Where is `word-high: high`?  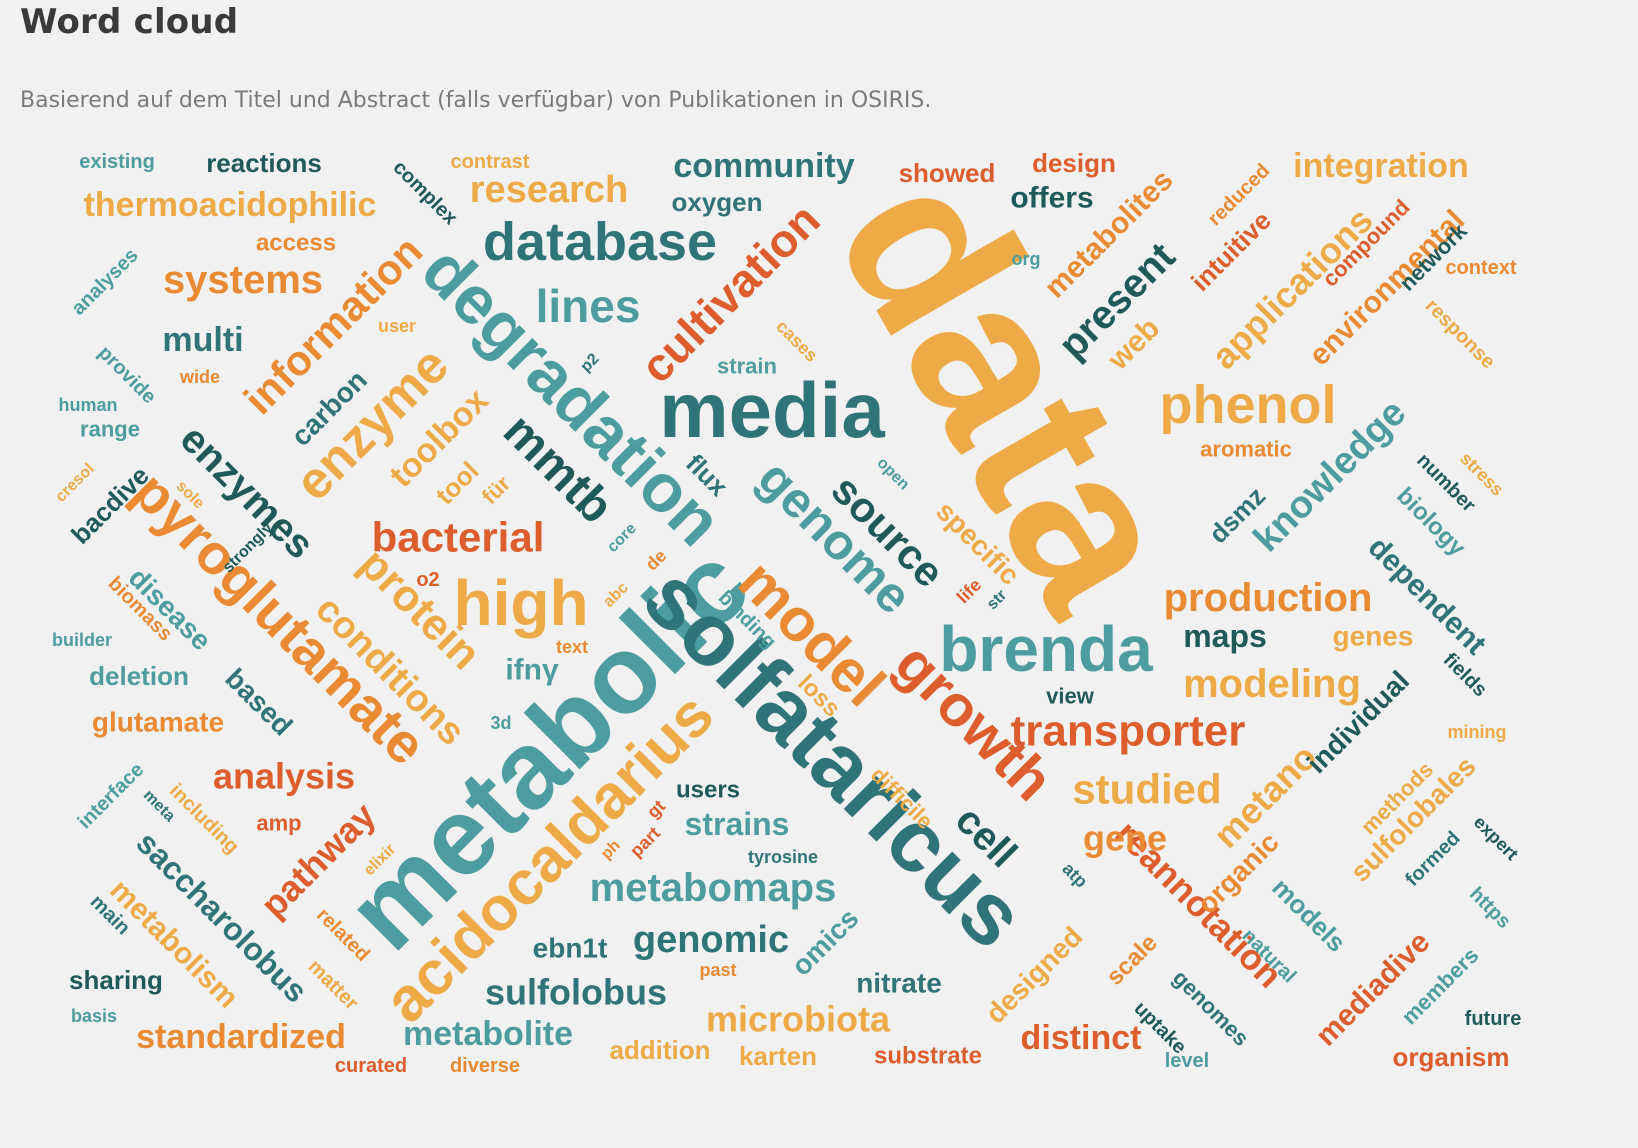
word-high: high is located at coordinates (520, 603).